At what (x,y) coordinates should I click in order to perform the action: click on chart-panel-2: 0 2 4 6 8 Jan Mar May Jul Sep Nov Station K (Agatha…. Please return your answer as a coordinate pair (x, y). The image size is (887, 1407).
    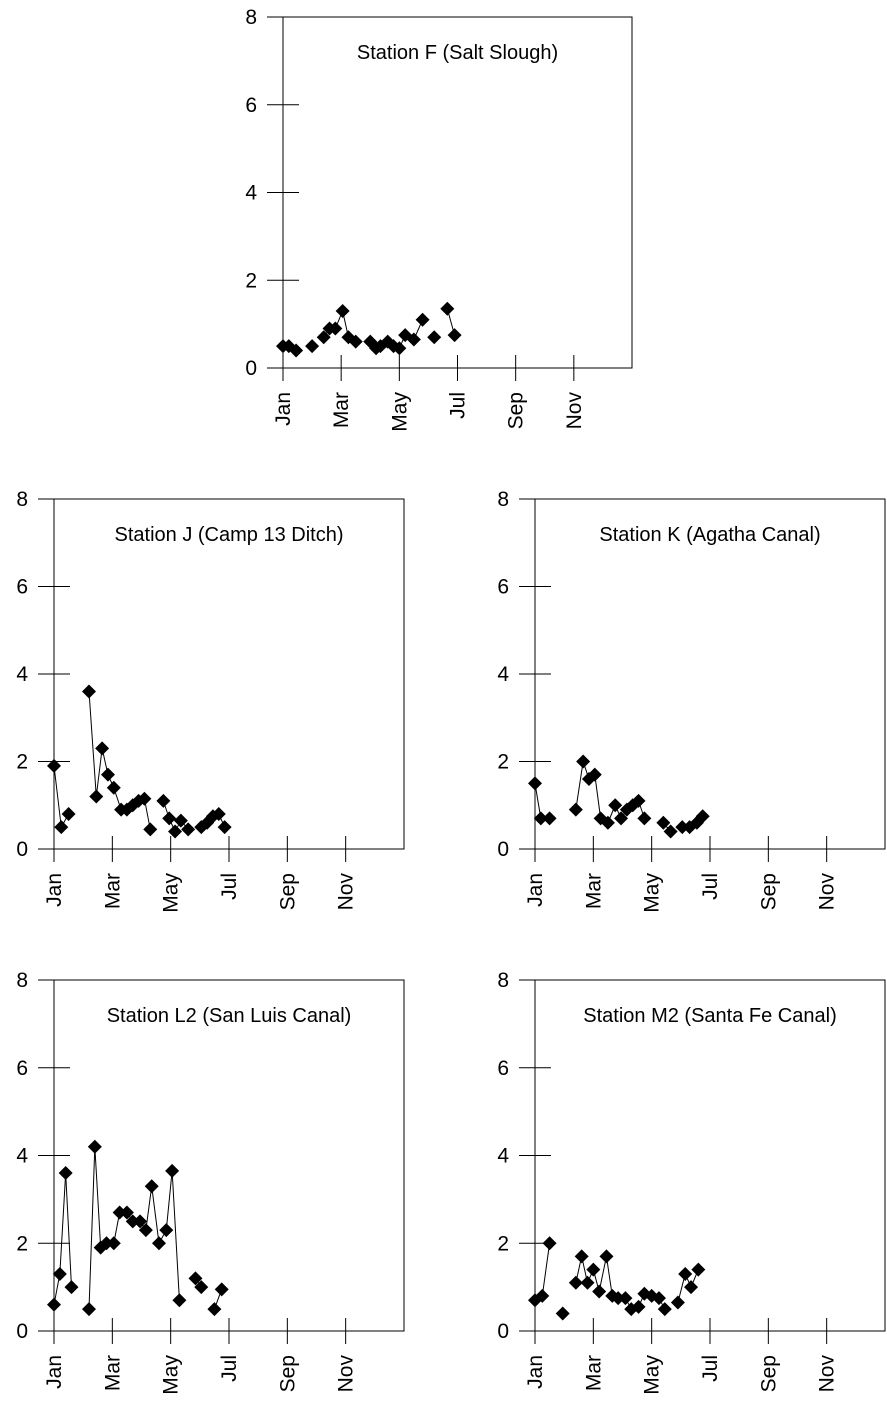
    Looking at the image, I should click on (691, 700).